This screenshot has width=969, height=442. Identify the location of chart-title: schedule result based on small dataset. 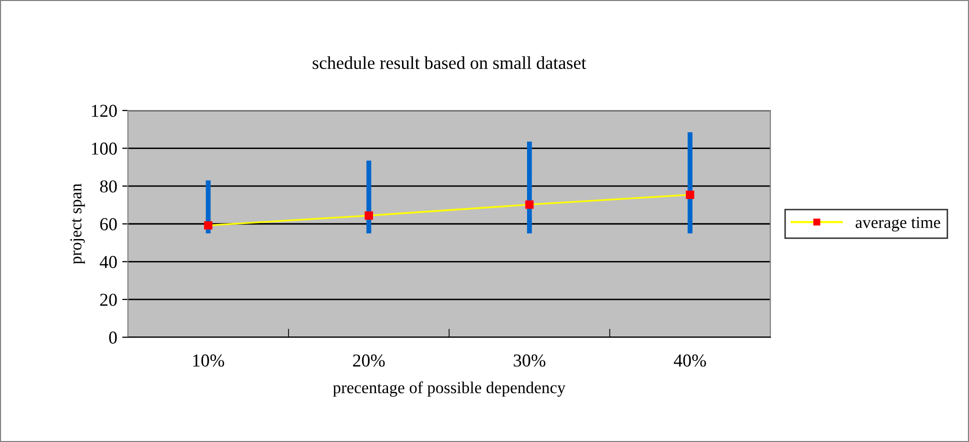
(449, 63).